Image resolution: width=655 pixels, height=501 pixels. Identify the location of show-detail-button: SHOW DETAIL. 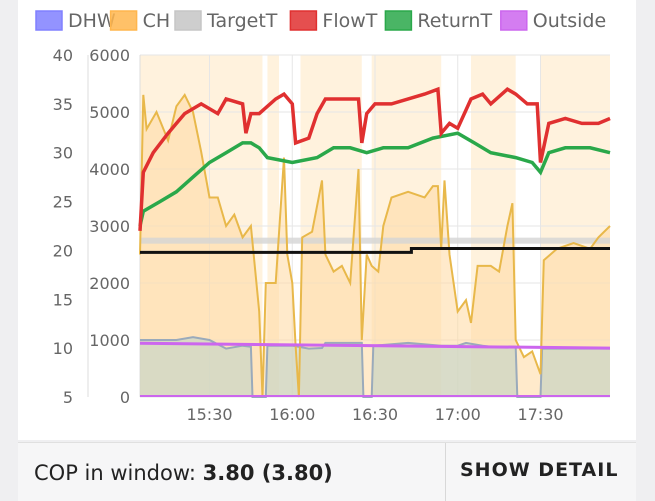
(539, 470).